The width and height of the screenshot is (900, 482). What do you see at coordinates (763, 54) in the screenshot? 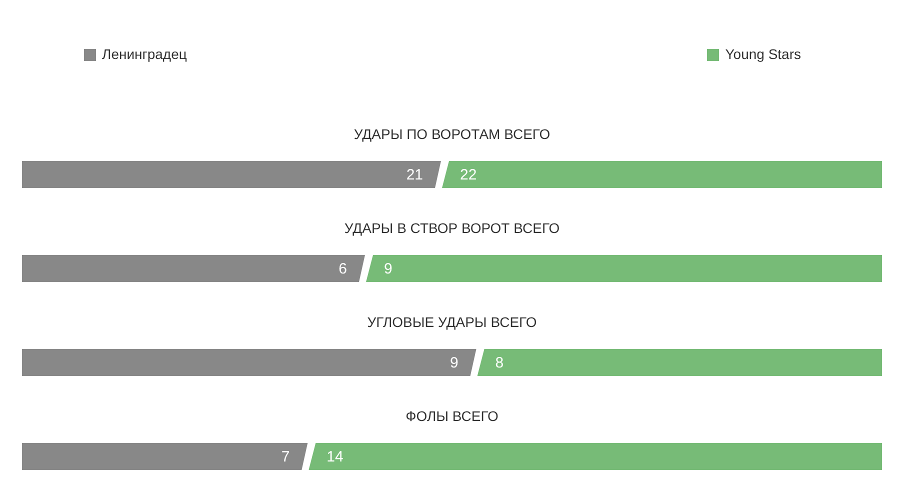
I see `legend-label: Young Stars` at bounding box center [763, 54].